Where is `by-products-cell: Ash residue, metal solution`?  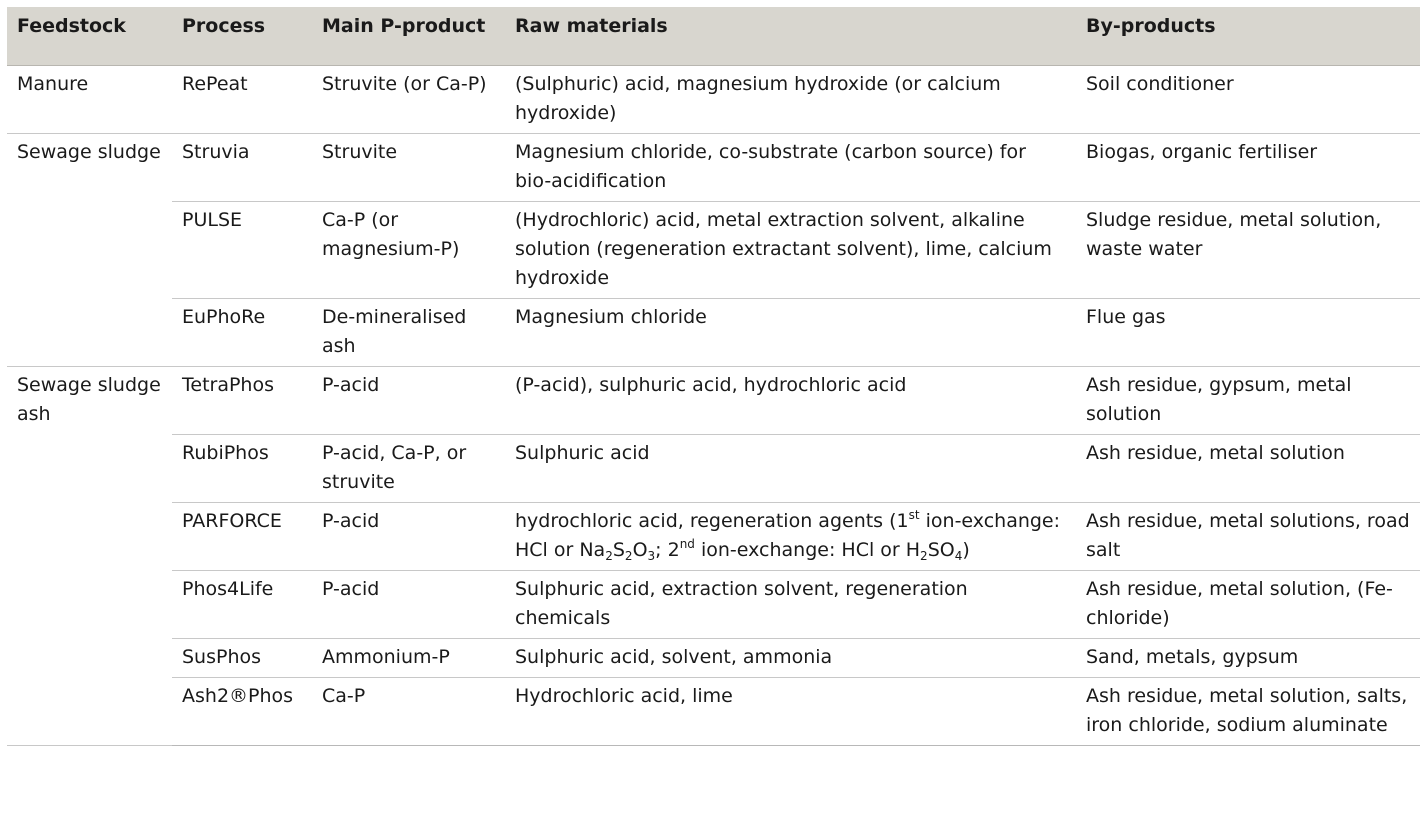
by-products-cell: Ash residue, metal solution is located at coordinates (1248, 468).